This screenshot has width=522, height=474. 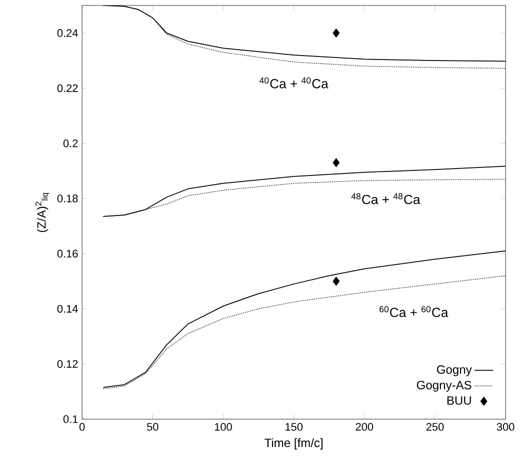 I want to click on legend-label: BUU, so click(x=459, y=400).